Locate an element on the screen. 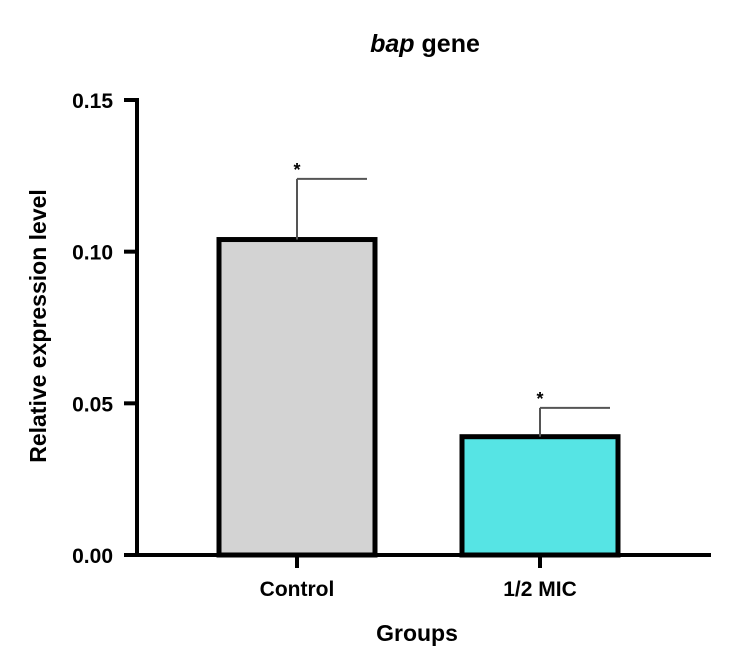 The image size is (733, 667). x-tick-label: Control is located at coordinates (297, 589).